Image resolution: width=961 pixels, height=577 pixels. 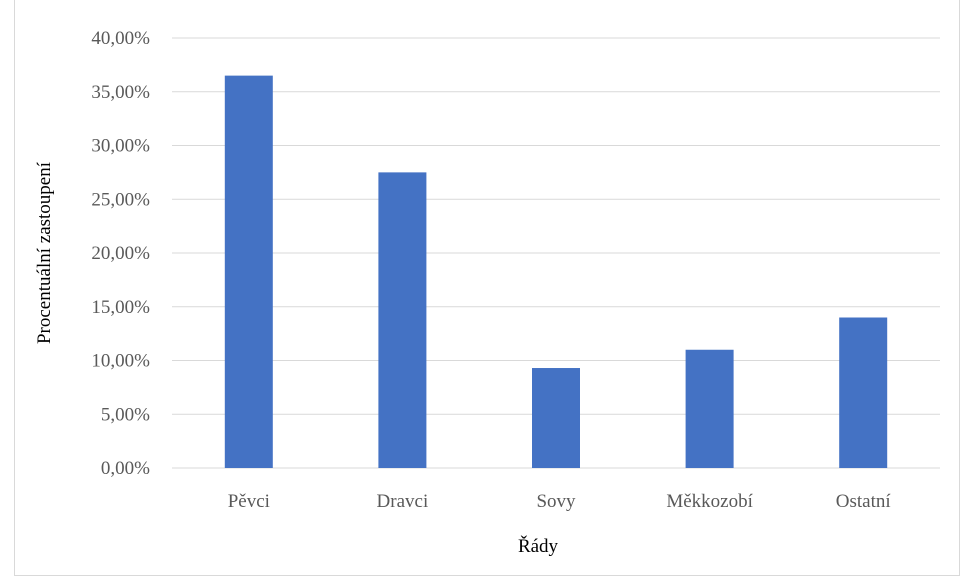 I want to click on y-tick-label: 20,00%, so click(x=120, y=253).